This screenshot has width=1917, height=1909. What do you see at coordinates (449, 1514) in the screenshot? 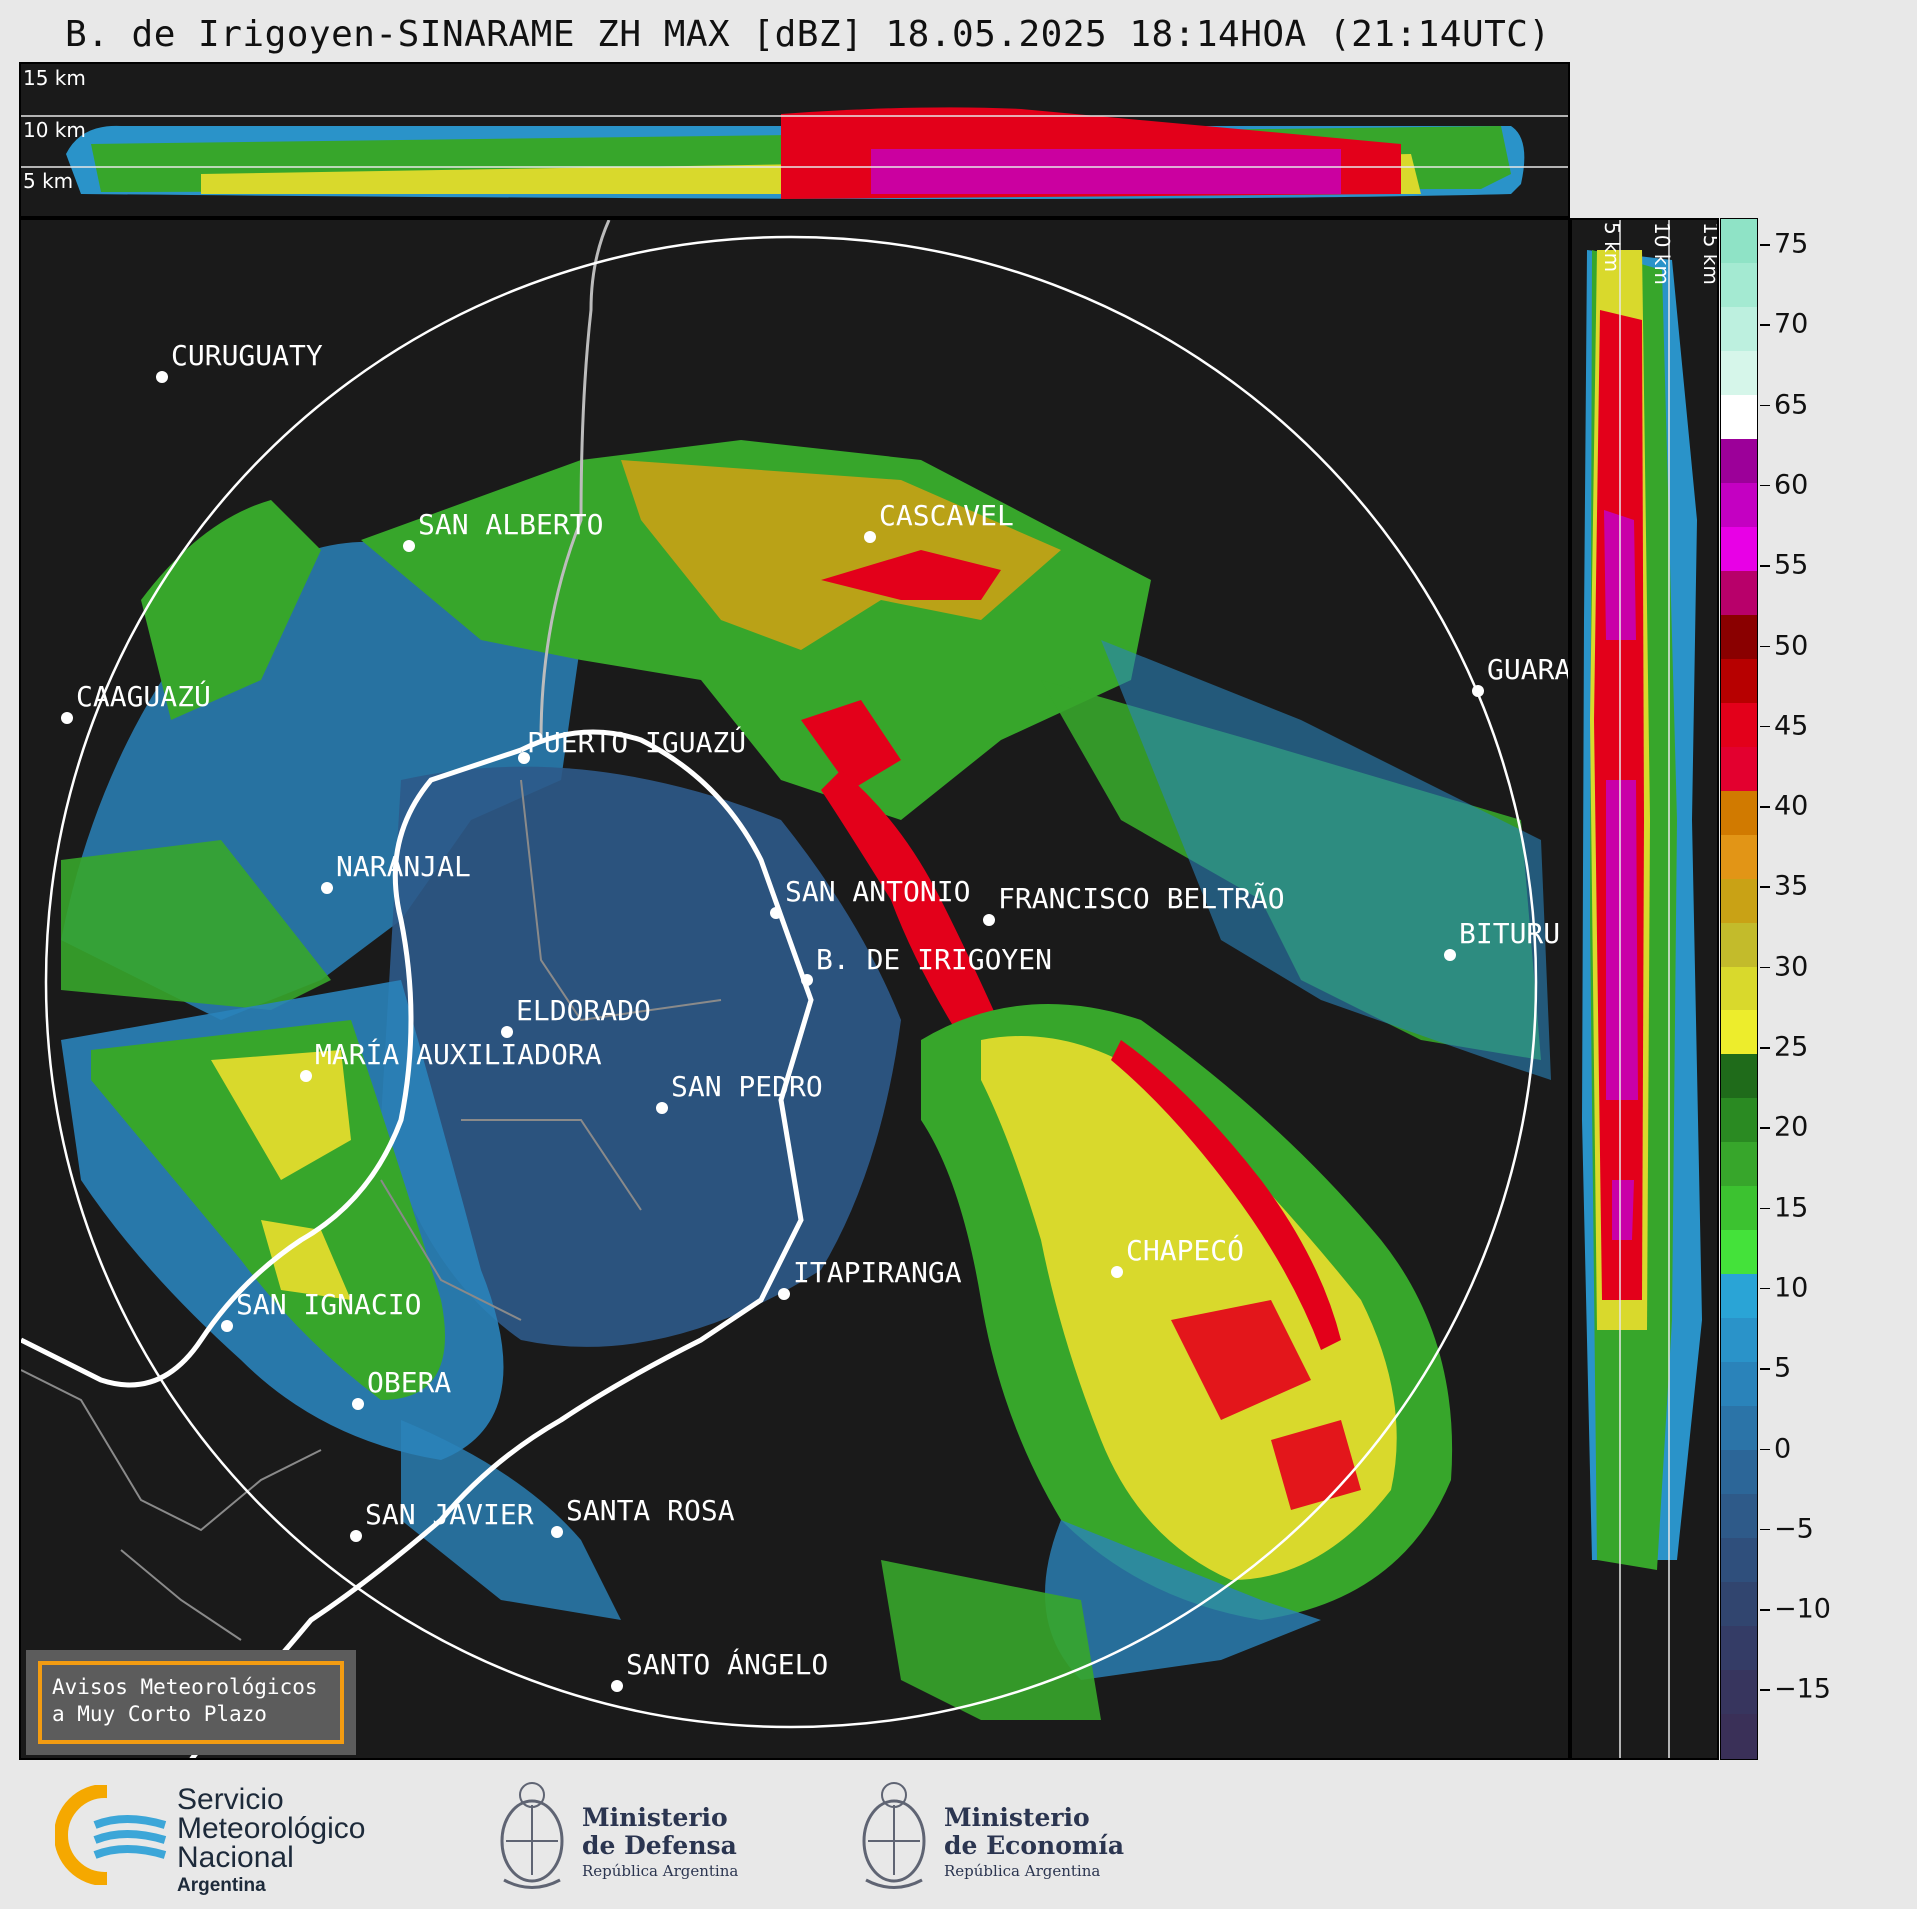
I see `city-label-san-javier: SAN JAVIER` at bounding box center [449, 1514].